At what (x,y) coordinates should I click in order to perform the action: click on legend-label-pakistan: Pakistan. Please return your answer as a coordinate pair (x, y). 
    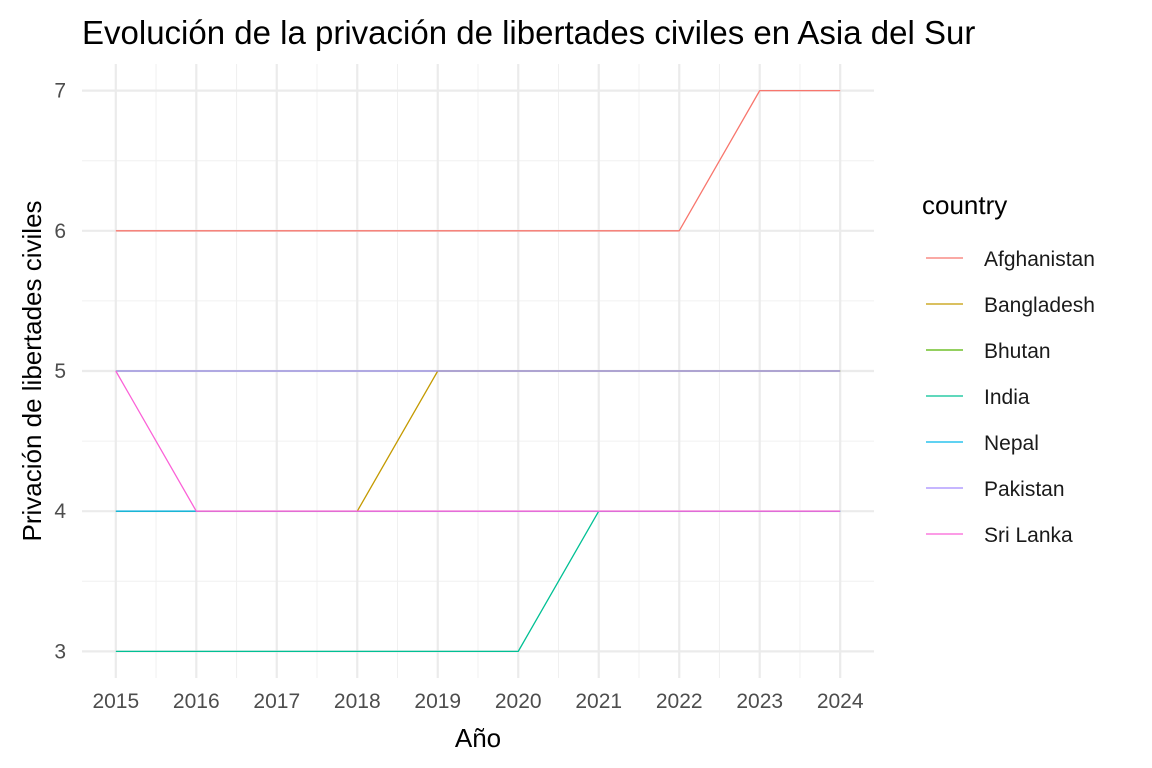
    Looking at the image, I should click on (1024, 489).